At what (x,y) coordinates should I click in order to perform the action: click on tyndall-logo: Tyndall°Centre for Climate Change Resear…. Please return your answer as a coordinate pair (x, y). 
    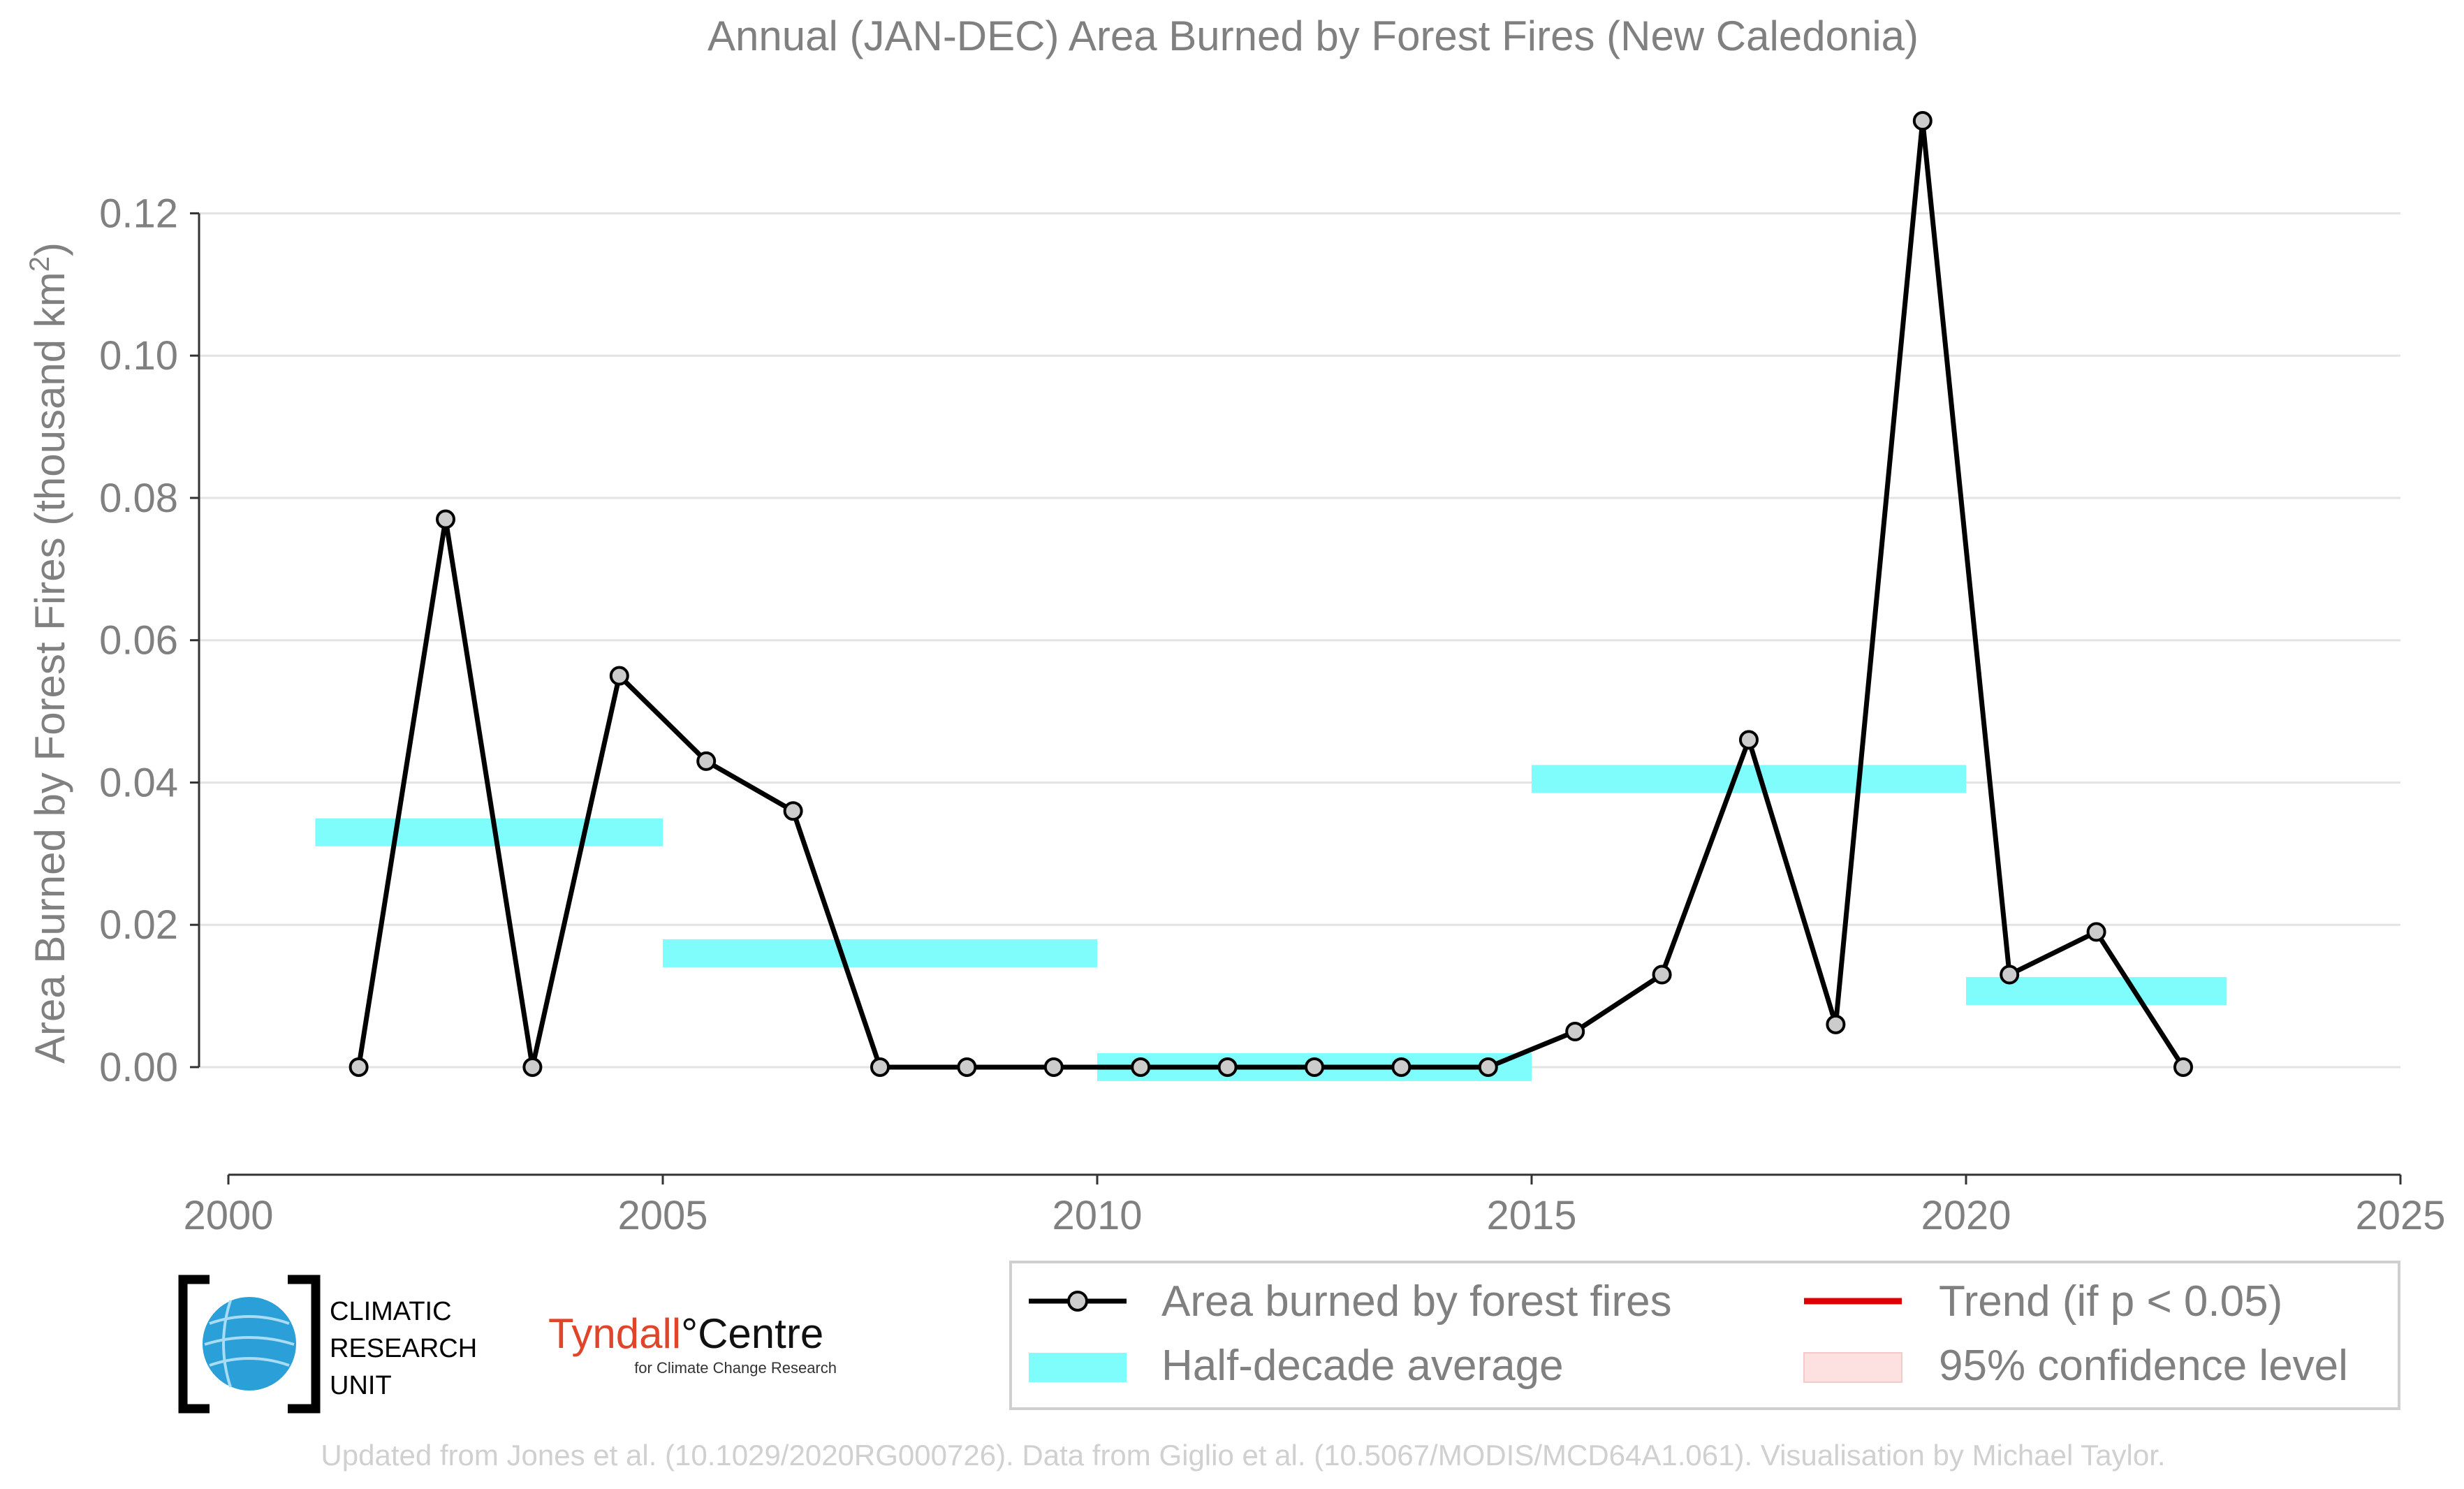
    Looking at the image, I should click on (692, 1343).